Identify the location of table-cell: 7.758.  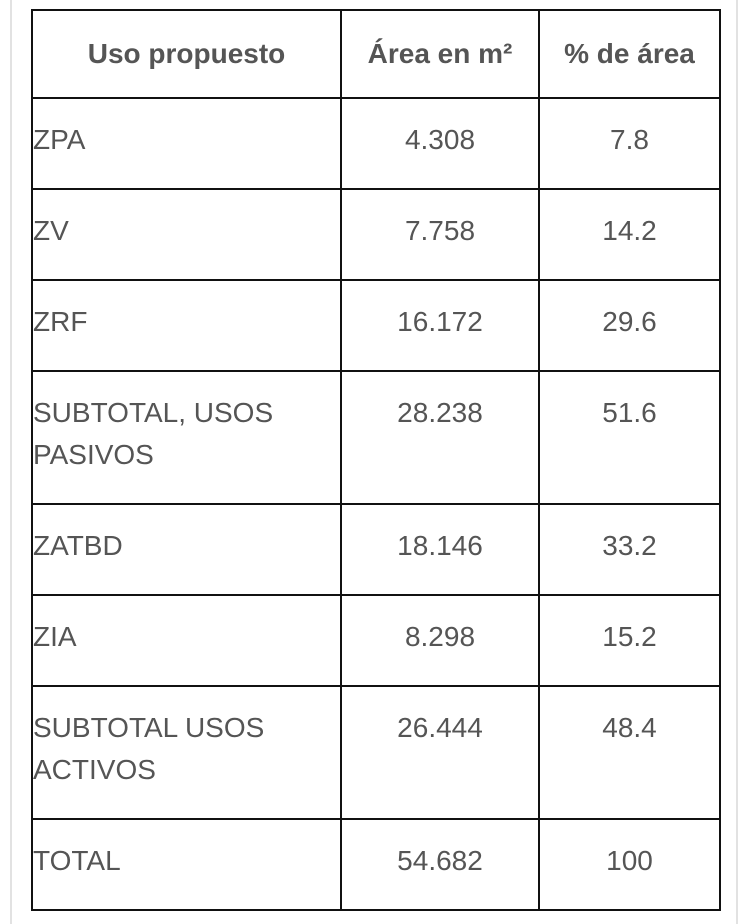
(440, 234).